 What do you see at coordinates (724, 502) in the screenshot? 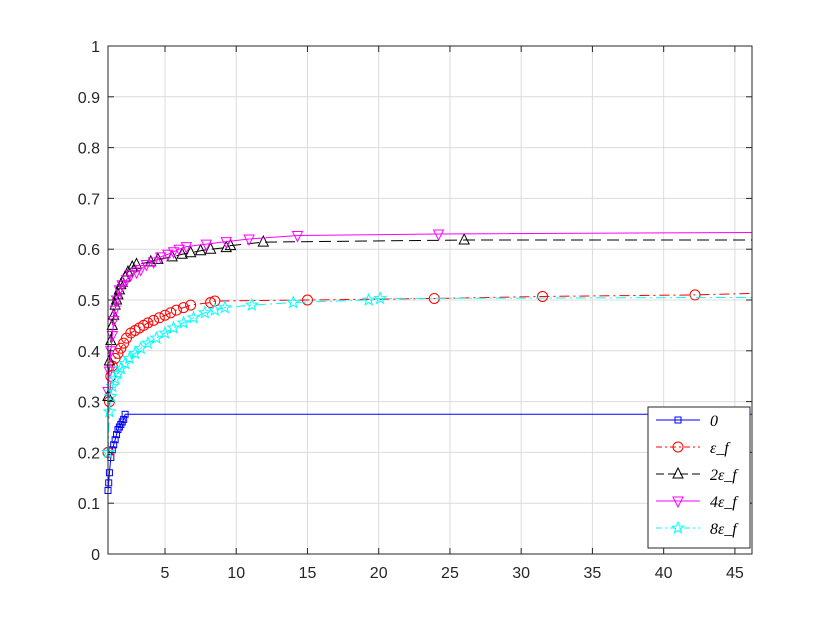
I see `legend-label-3: 4ε_f` at bounding box center [724, 502].